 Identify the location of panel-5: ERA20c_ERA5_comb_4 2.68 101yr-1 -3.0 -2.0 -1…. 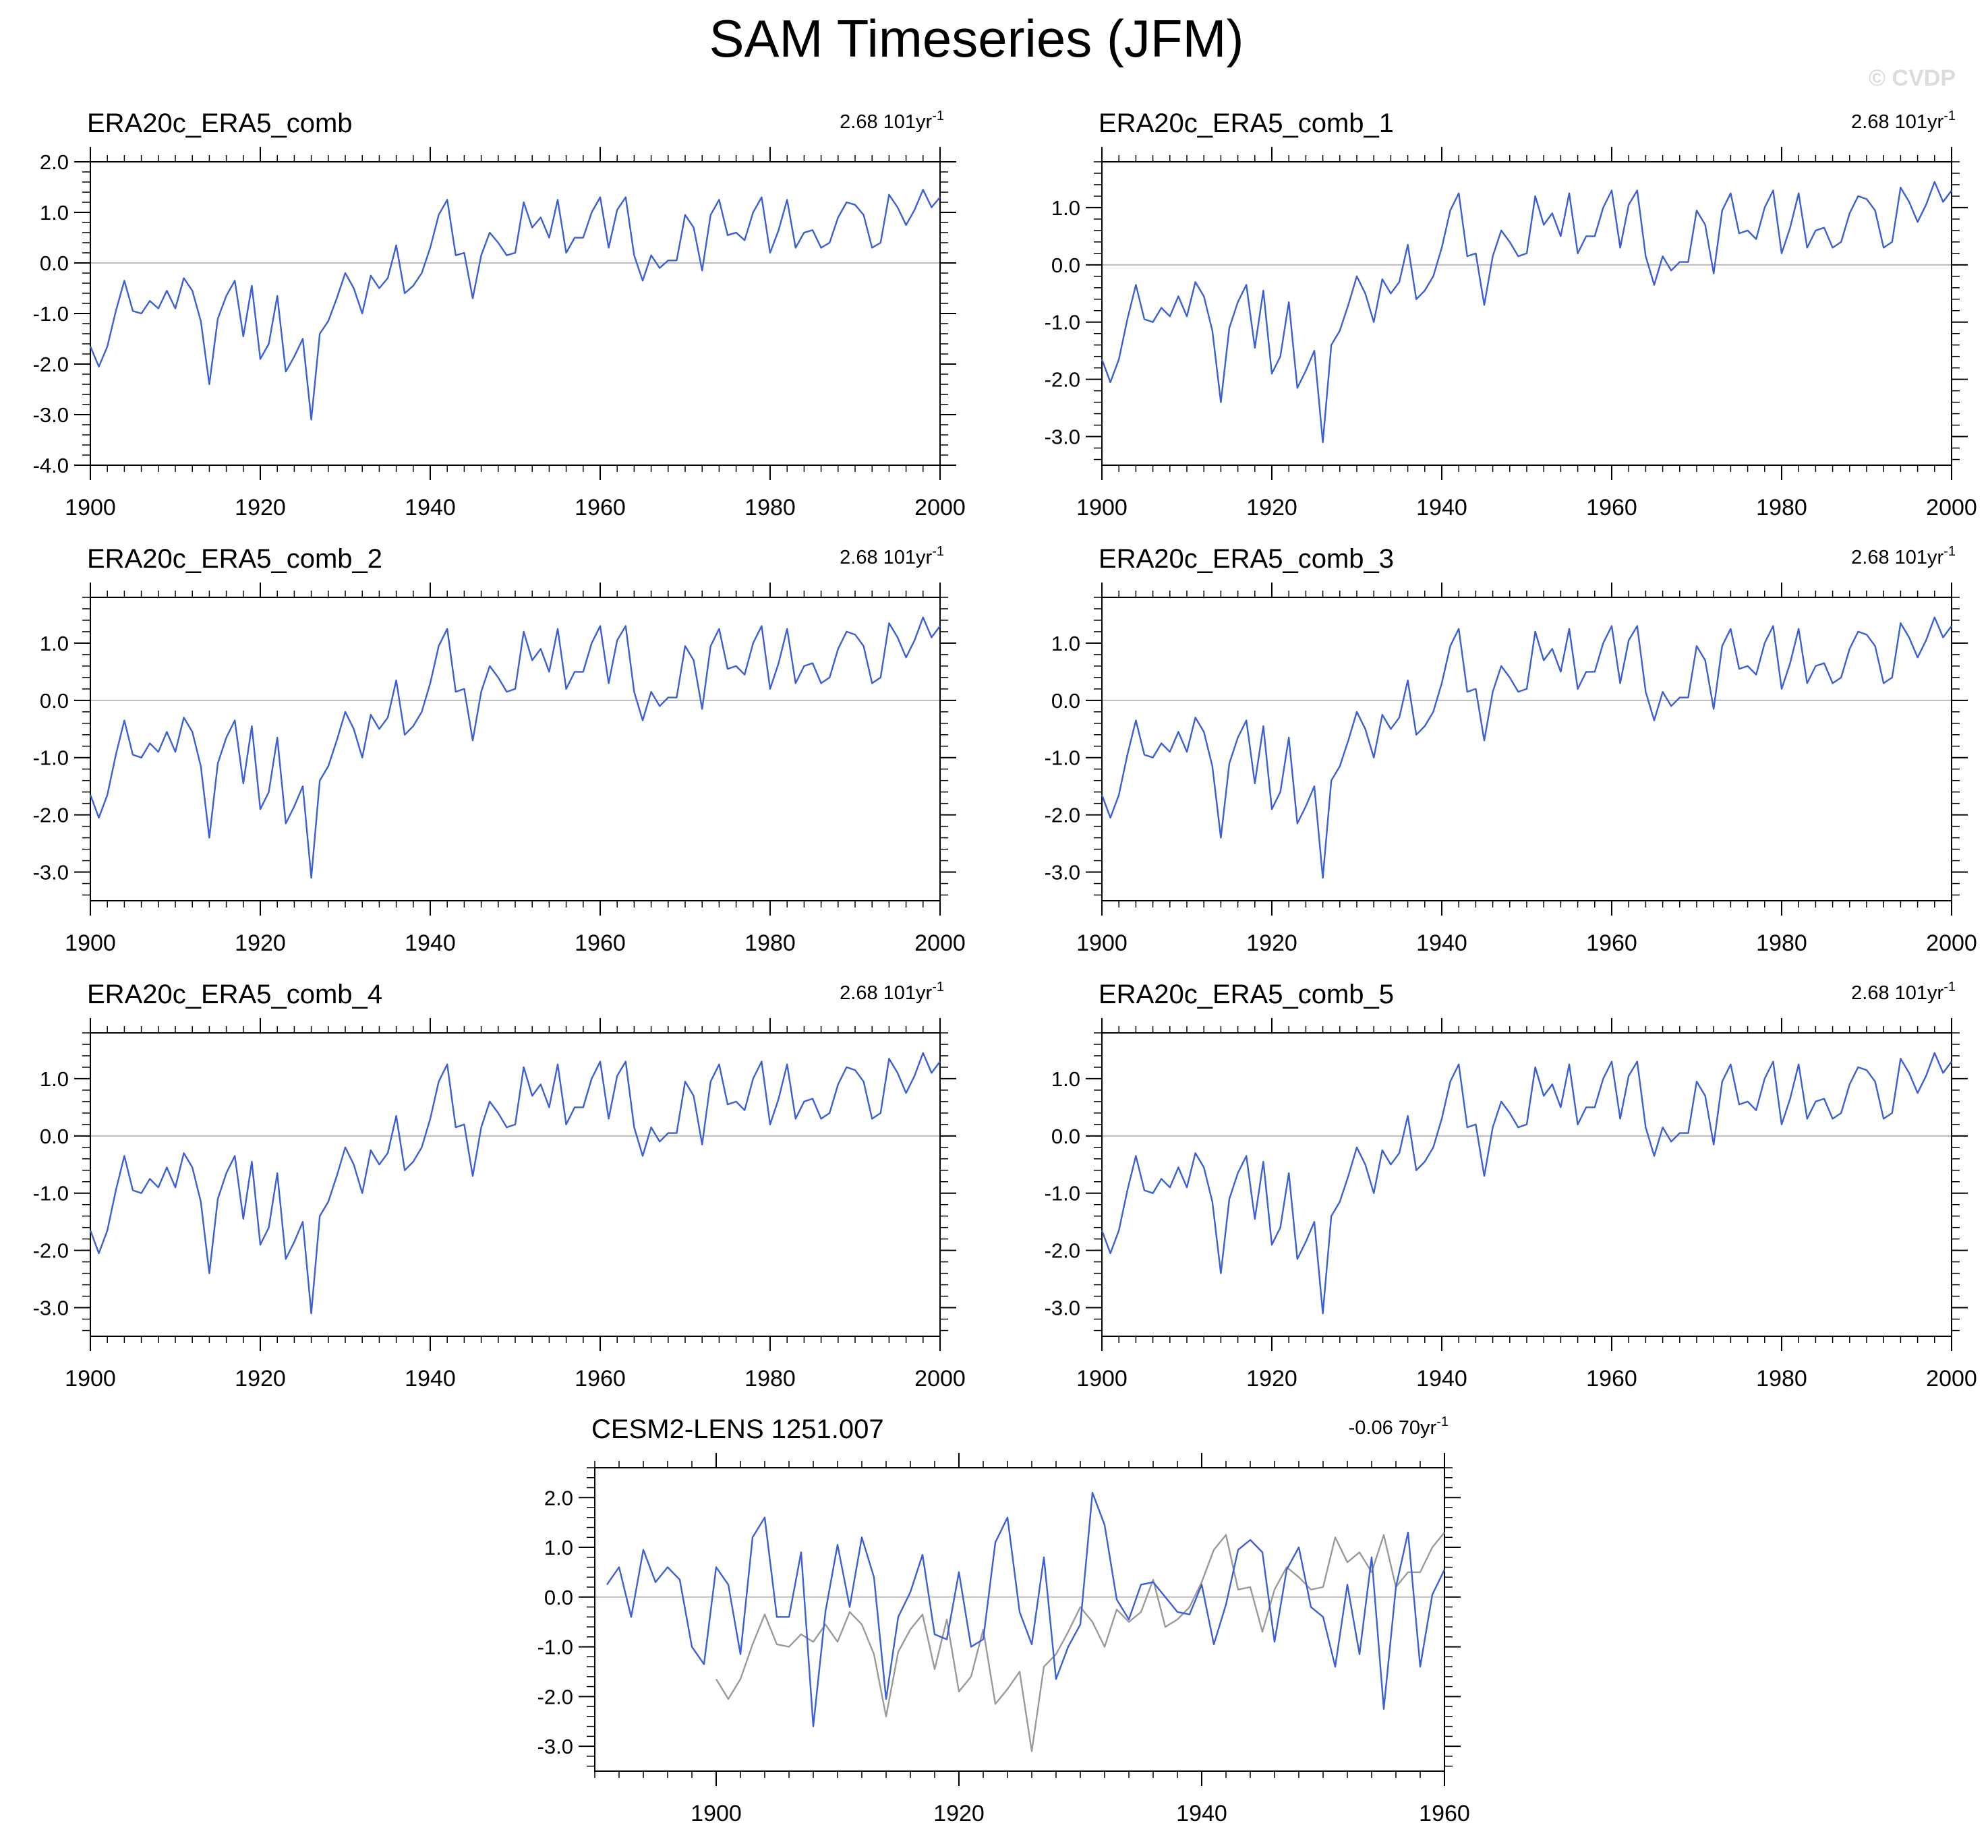
(500, 1186).